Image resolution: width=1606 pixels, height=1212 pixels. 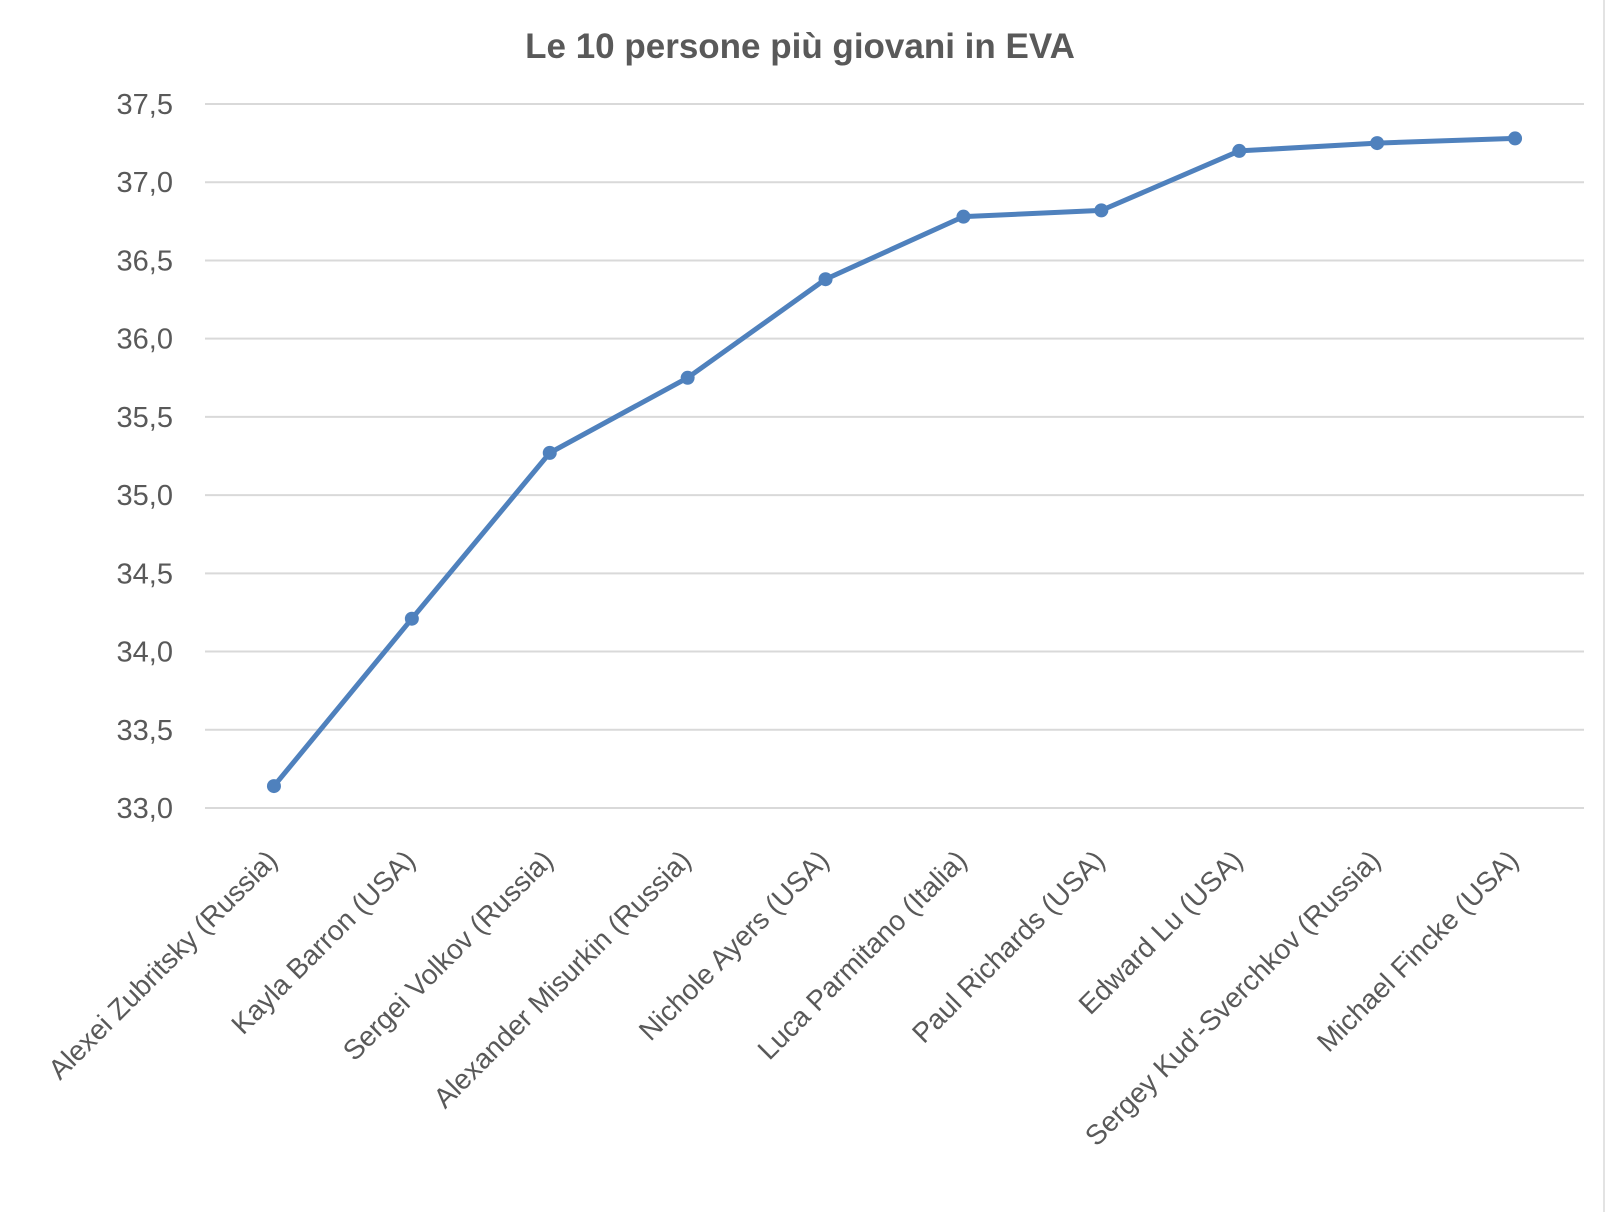 What do you see at coordinates (1604, 606) in the screenshot?
I see `window-right-border` at bounding box center [1604, 606].